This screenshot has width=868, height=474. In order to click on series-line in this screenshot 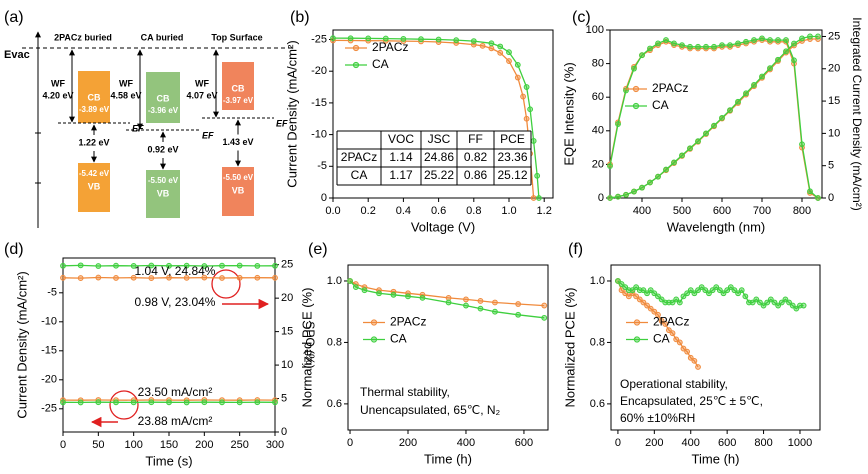, I will do `click(714, 118)`.